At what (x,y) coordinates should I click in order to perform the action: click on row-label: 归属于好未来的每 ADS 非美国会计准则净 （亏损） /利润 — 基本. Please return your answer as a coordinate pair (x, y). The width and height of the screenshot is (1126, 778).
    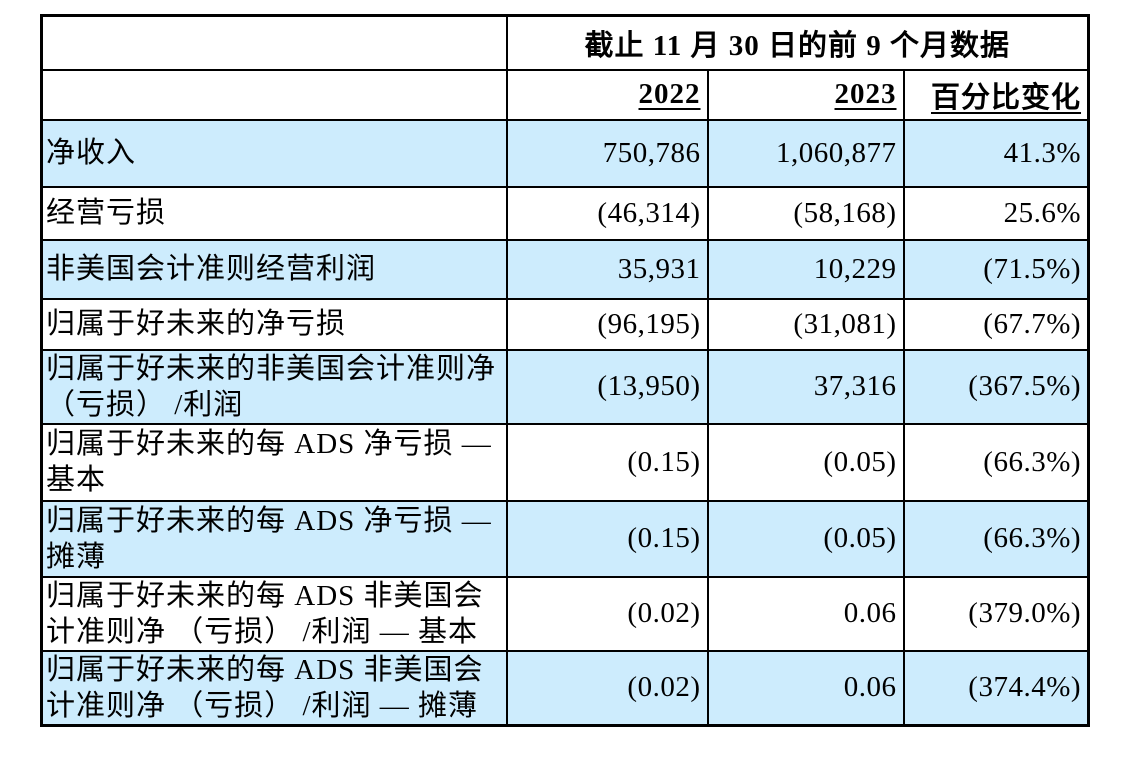
    Looking at the image, I should click on (274, 613).